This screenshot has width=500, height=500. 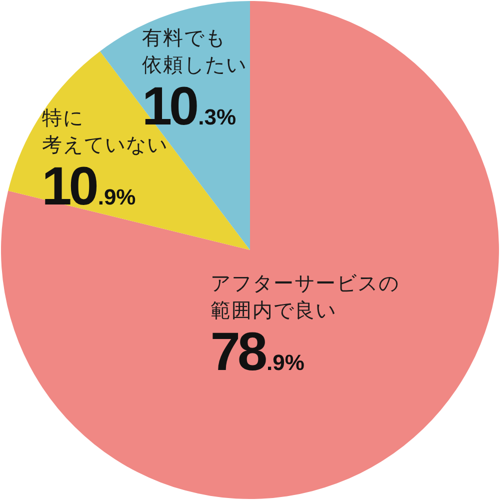 I want to click on data-label: 10.9%, so click(x=89, y=186).